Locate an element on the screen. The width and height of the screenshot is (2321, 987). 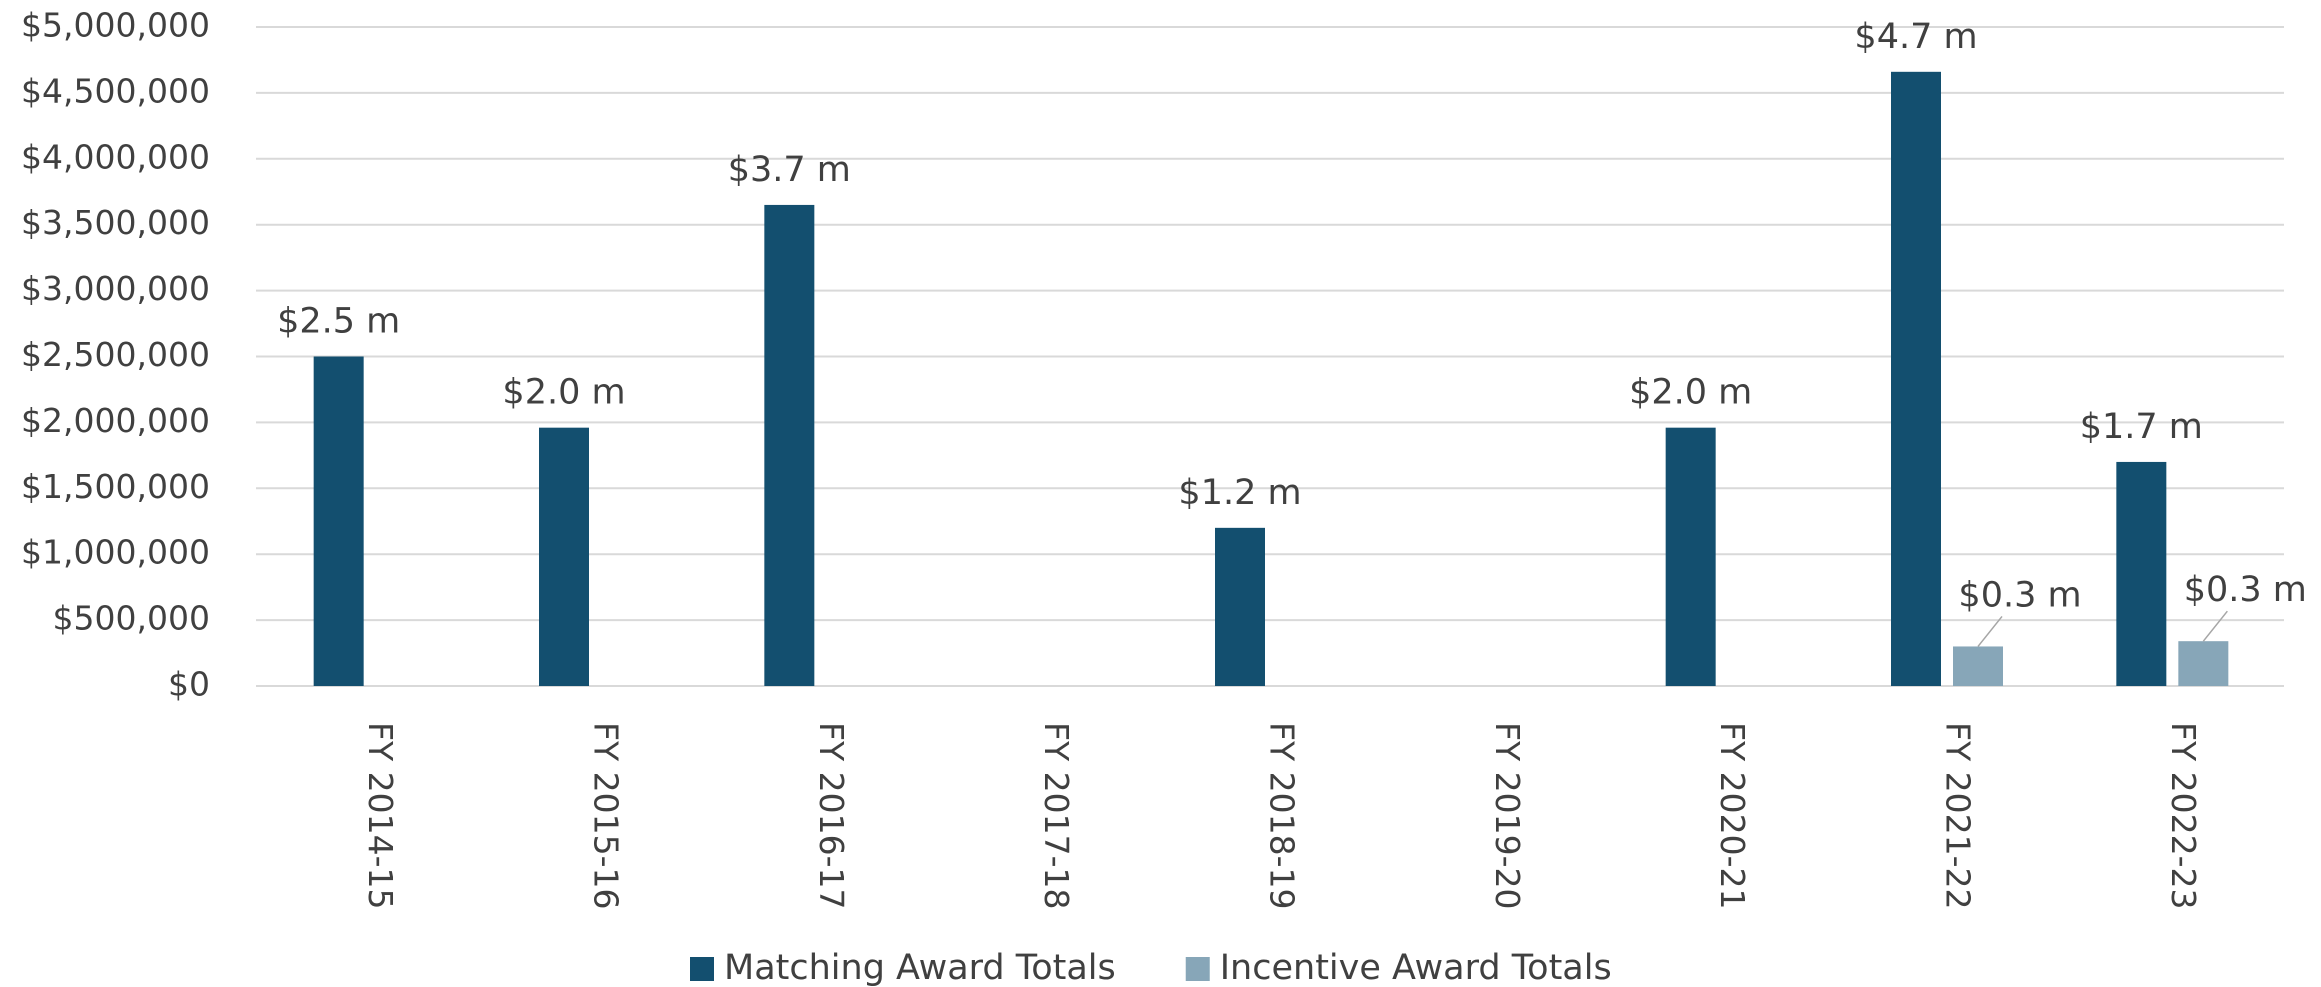
x-tick-label: FY 2017-18 is located at coordinates (1056, 816).